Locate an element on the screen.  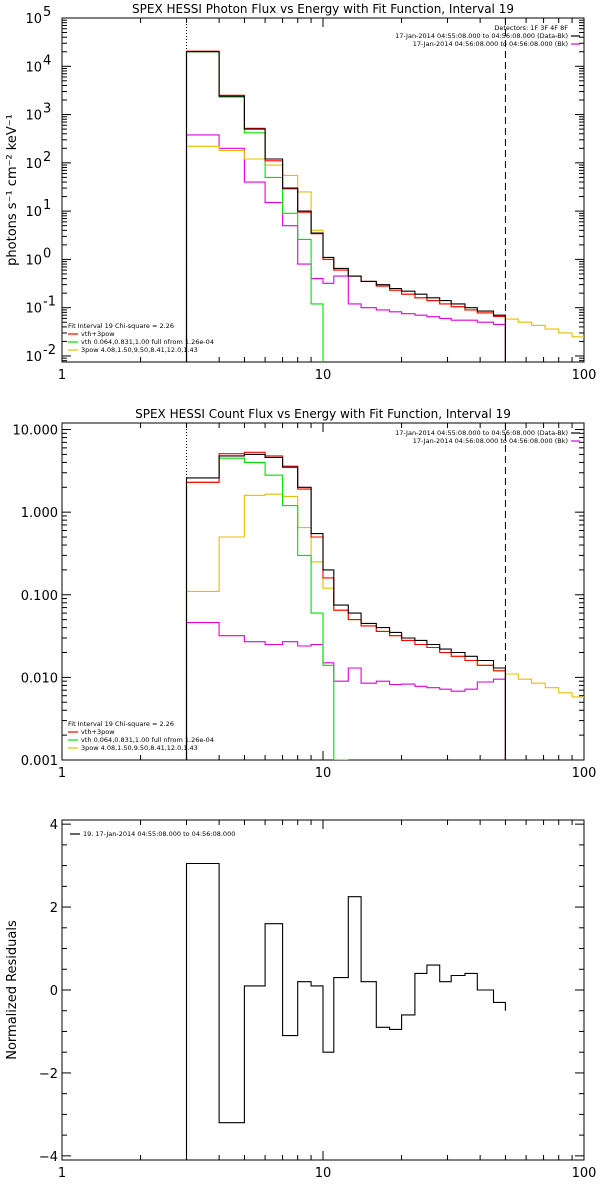
series-19-17-jan-2014-04-55-08-000-to-04-56-08-000-line is located at coordinates (345, 1011).